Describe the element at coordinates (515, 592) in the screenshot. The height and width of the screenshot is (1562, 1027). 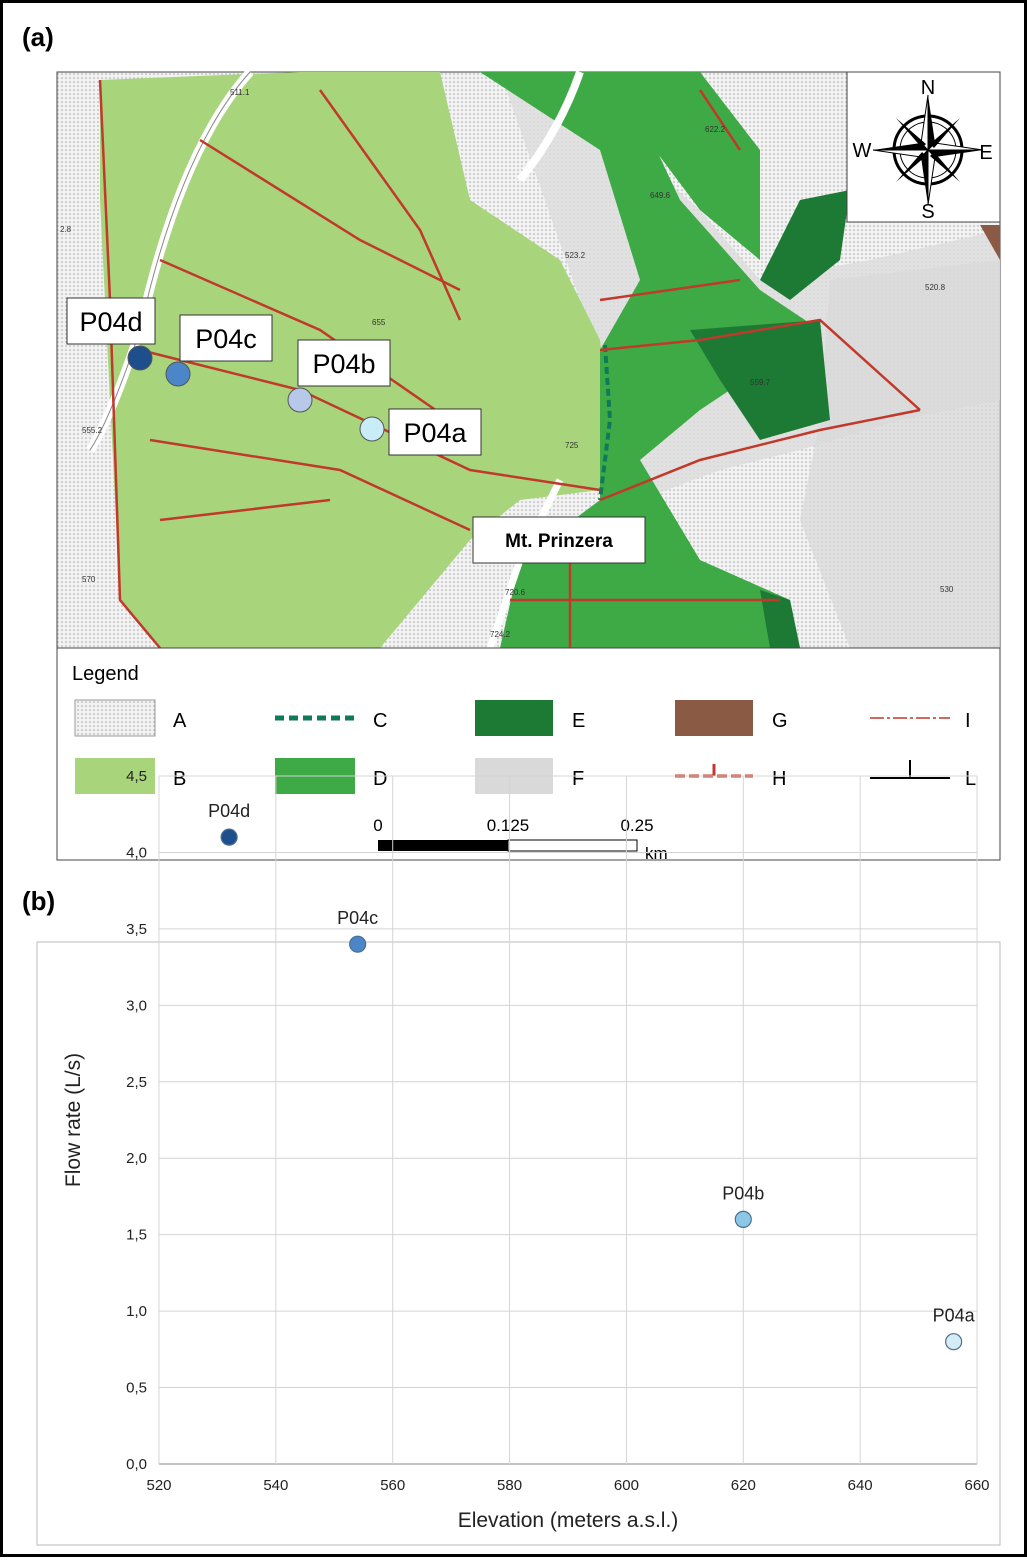
I see `spot-height: 720.6` at that location.